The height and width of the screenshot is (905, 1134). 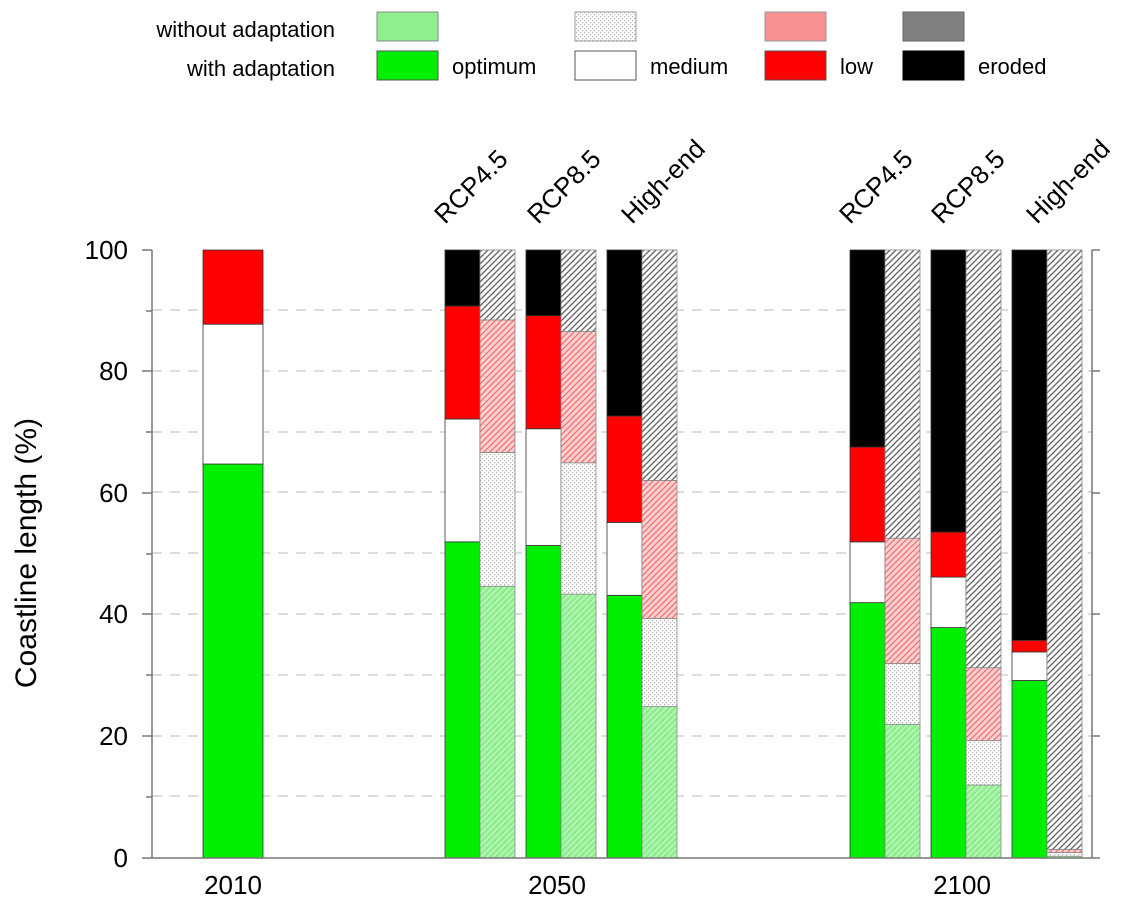 What do you see at coordinates (407, 65) in the screenshot?
I see `legend-swatch-optimum-with` at bounding box center [407, 65].